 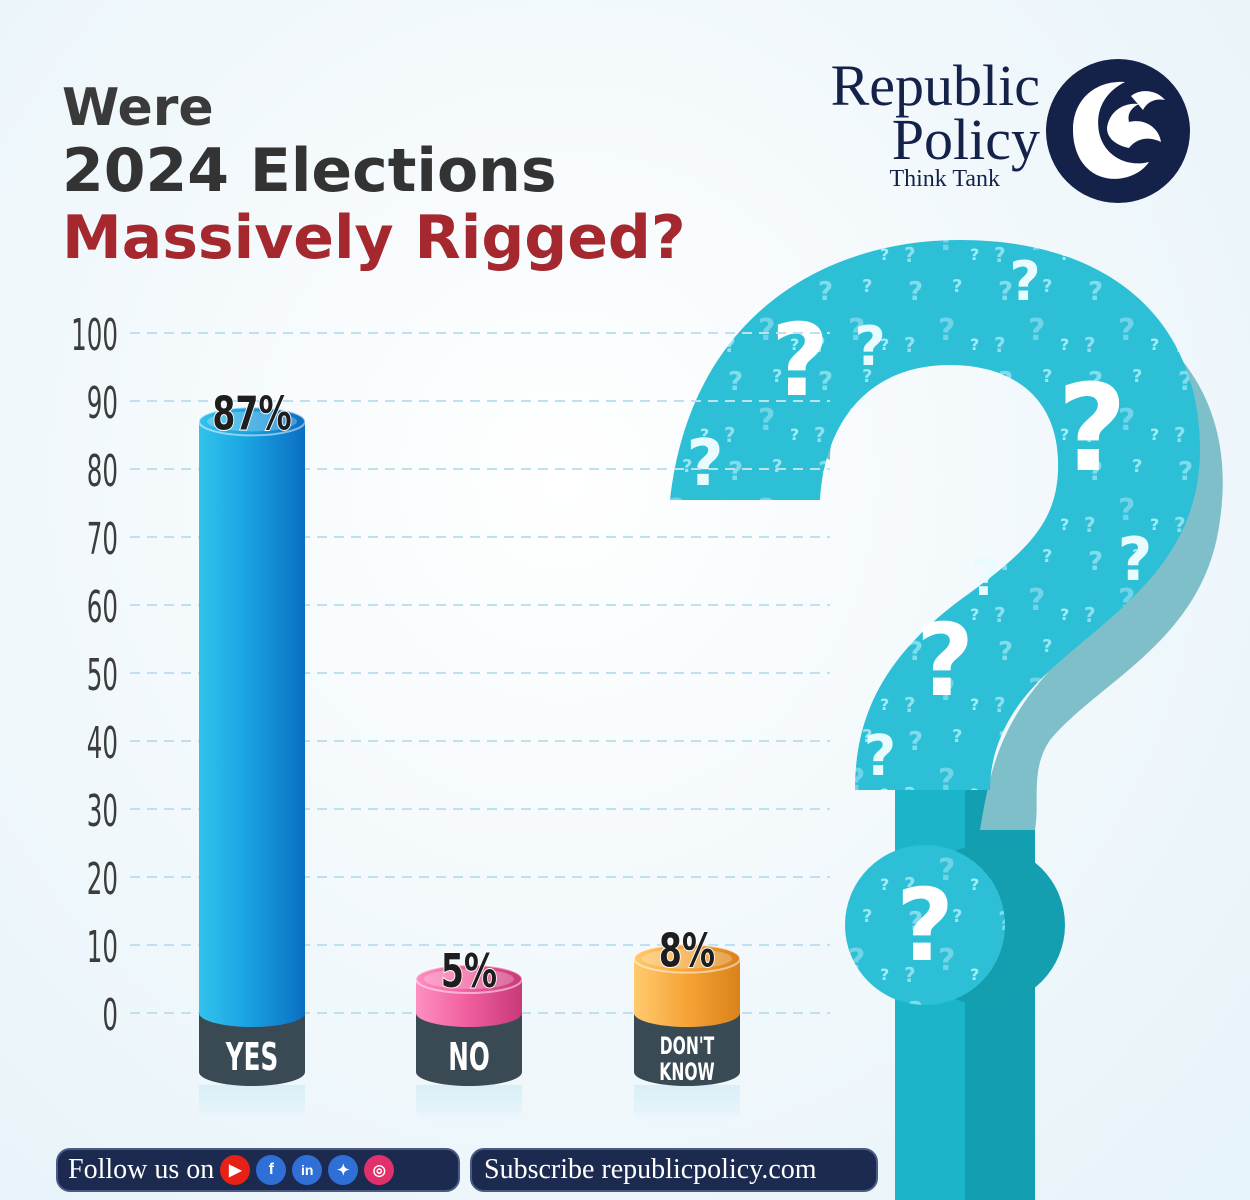 I want to click on logo-text: Republic Policy Think Tank, so click(x=900, y=123).